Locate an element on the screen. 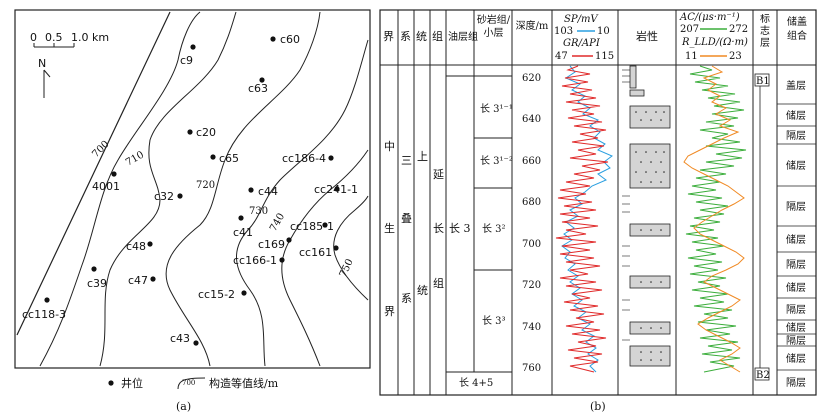  gr-range-right: 115 is located at coordinates (604, 56).